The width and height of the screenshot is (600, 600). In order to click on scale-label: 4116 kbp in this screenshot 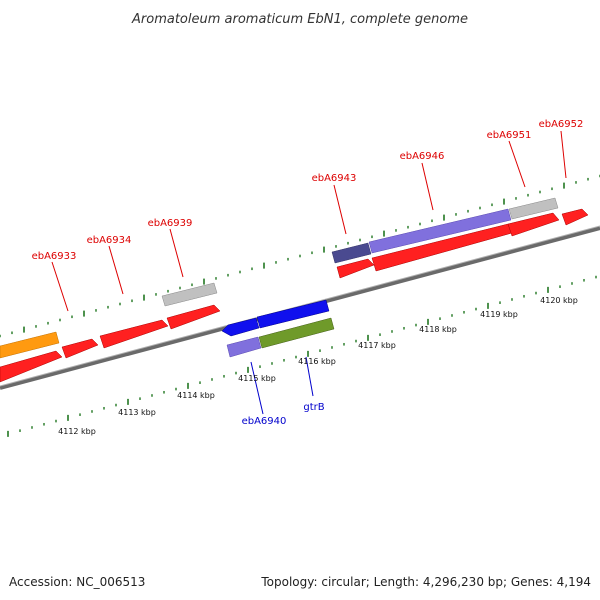, I will do `click(317, 361)`.